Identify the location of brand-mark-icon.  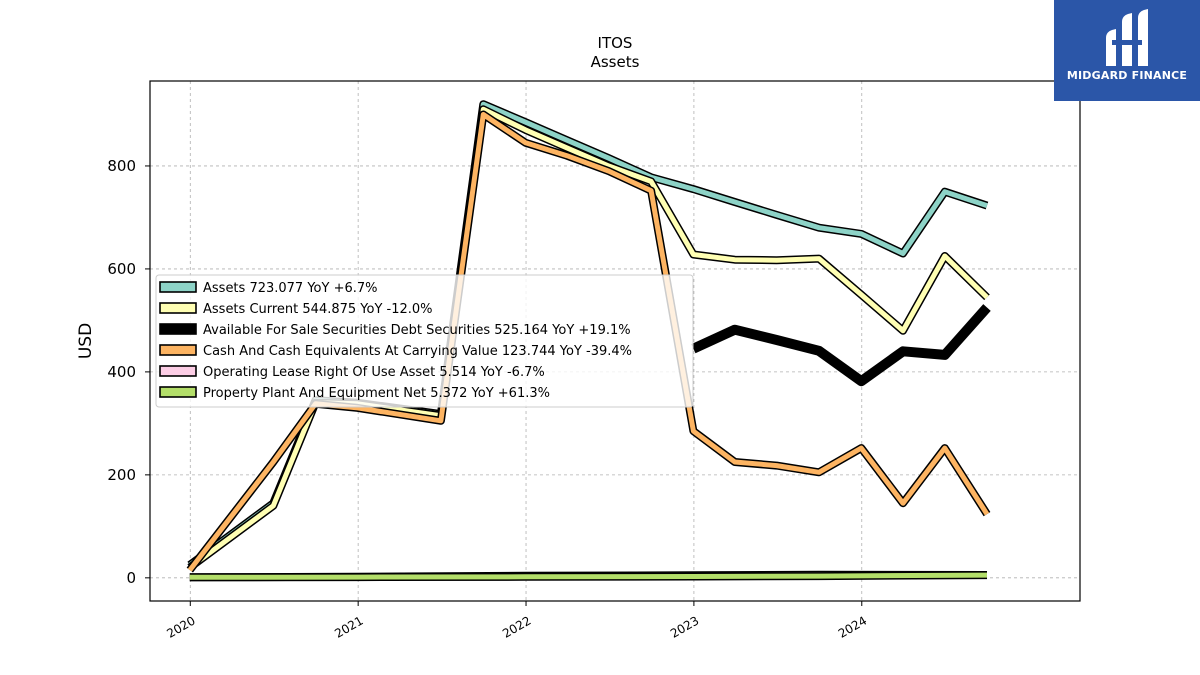
(1127, 37).